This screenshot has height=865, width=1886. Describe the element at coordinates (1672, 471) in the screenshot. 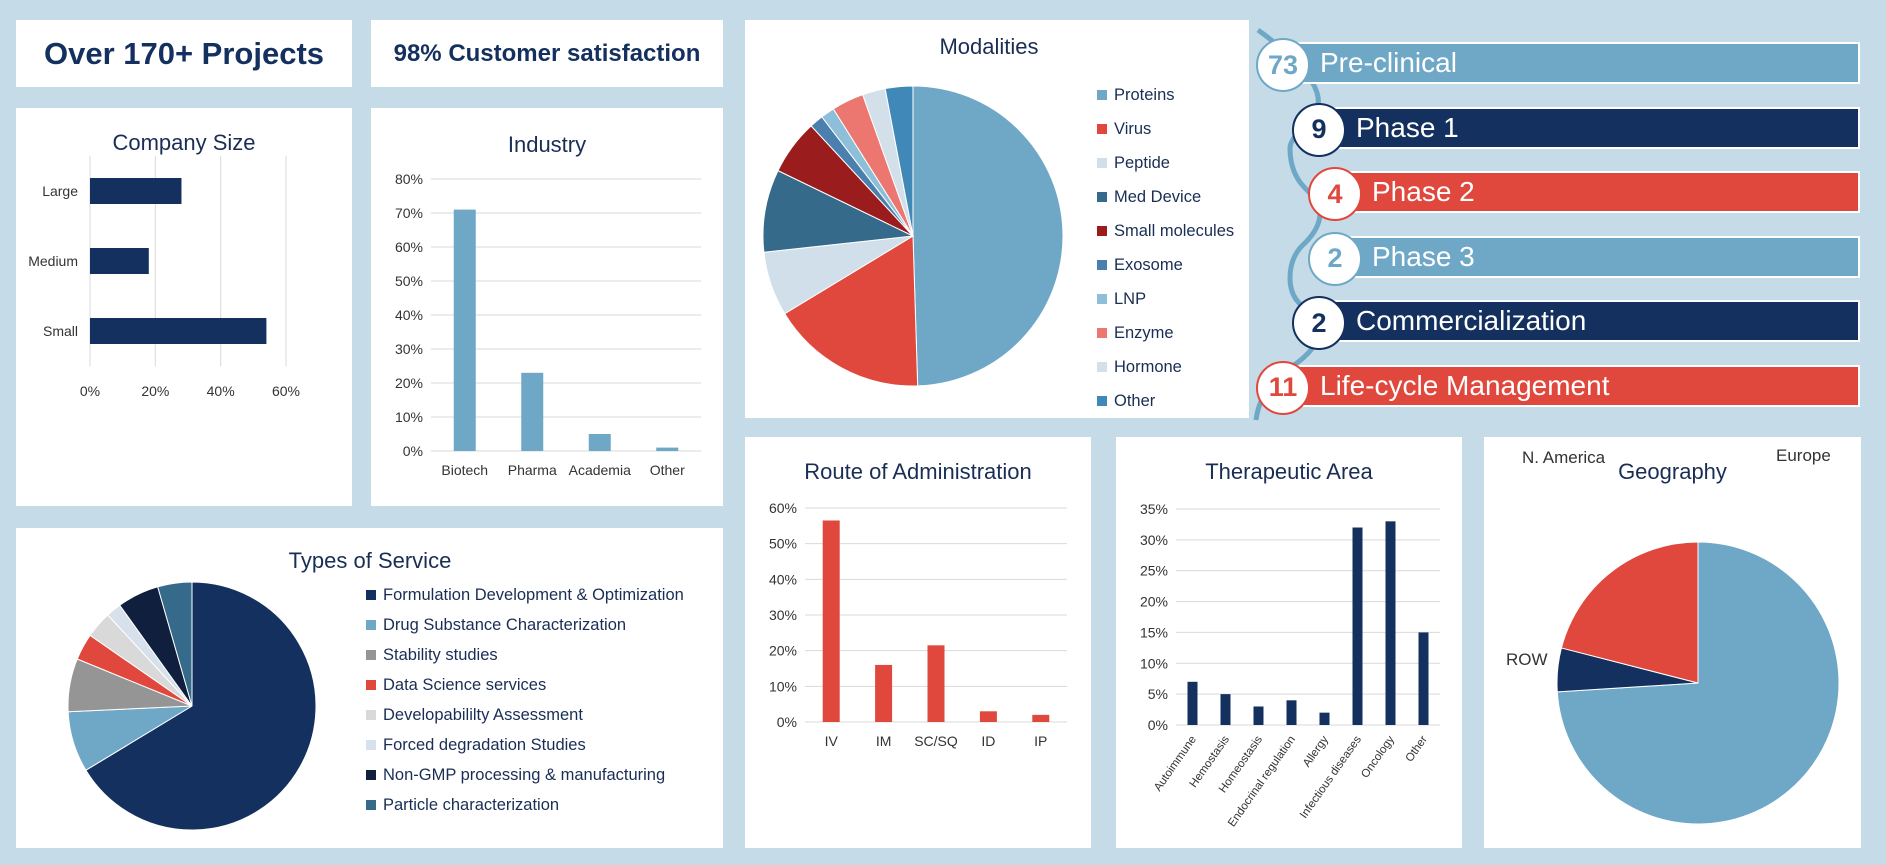

I see `geography-title: Geography` at that location.